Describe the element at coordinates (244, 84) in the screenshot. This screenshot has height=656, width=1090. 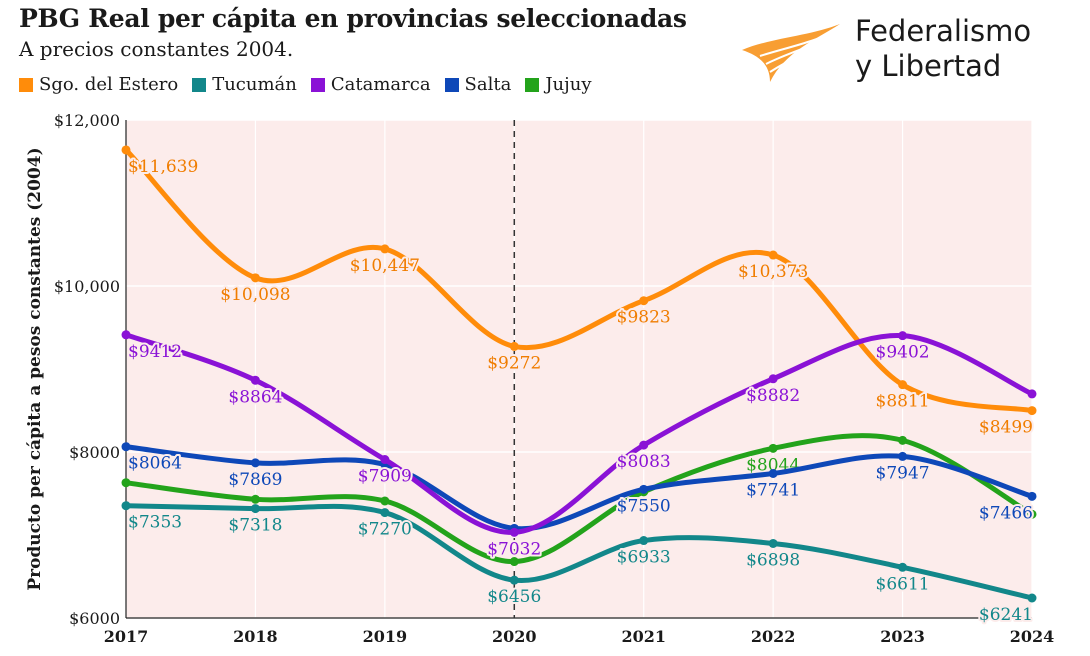
I see `legend-item-tucuman: Tucumán` at that location.